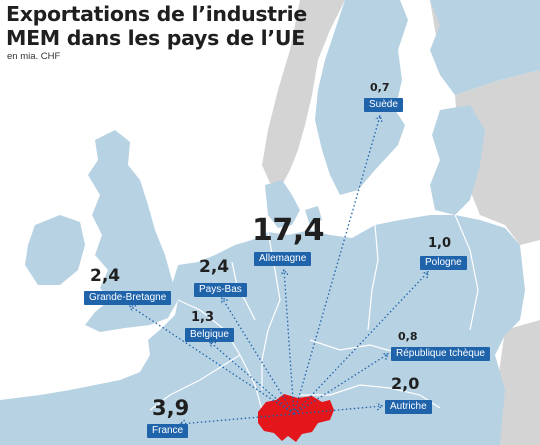 The image size is (540, 445). I want to click on map-title-line2: MEM dans les pays de l’UE, so click(155, 38).